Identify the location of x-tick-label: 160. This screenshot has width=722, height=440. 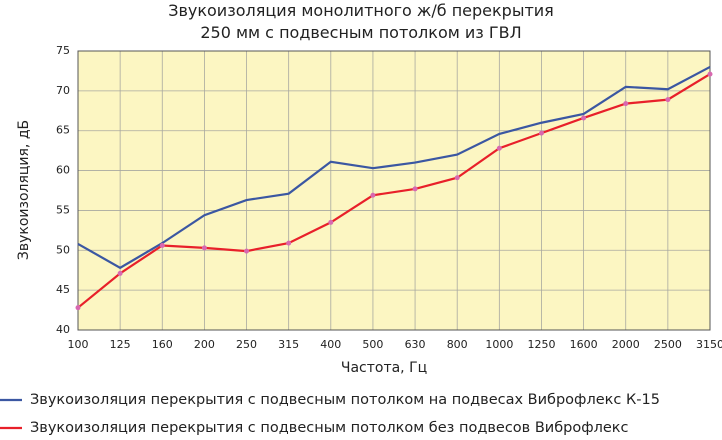
(162, 344).